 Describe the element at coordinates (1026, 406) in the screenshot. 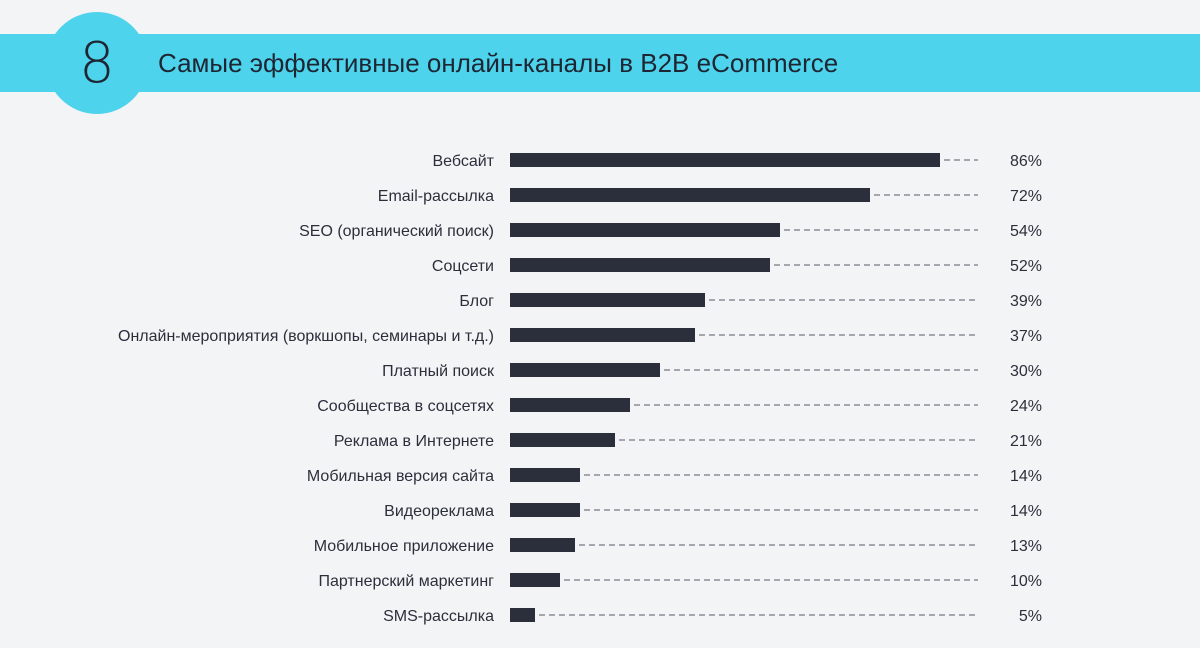

I see `value-label: 24%` at that location.